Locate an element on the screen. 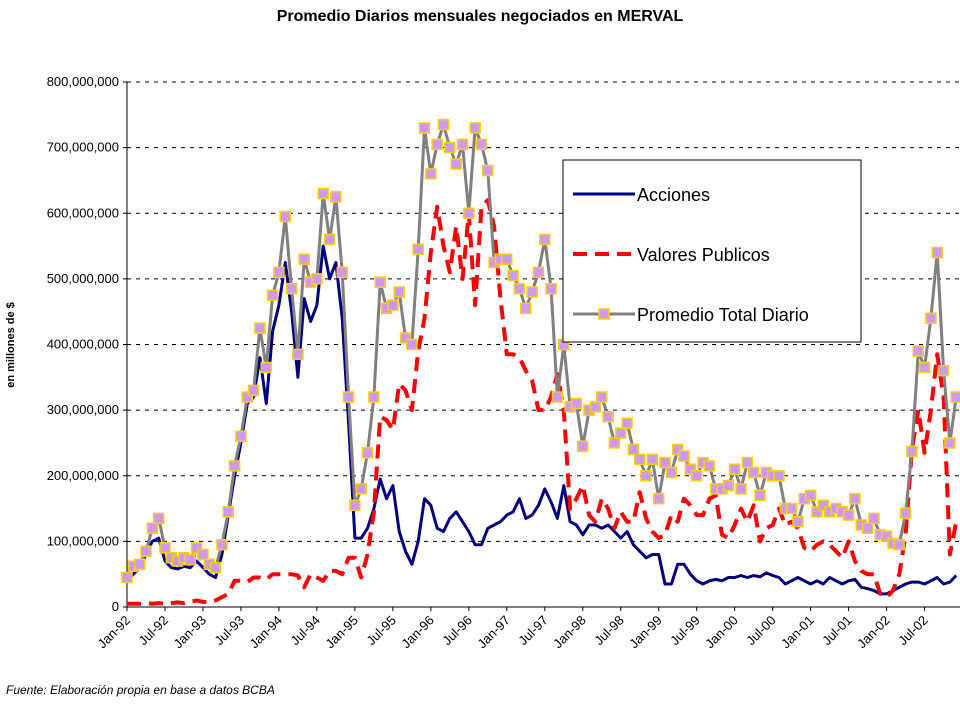 This screenshot has width=960, height=706. x-tick-label: Jan-00 is located at coordinates (721, 632).